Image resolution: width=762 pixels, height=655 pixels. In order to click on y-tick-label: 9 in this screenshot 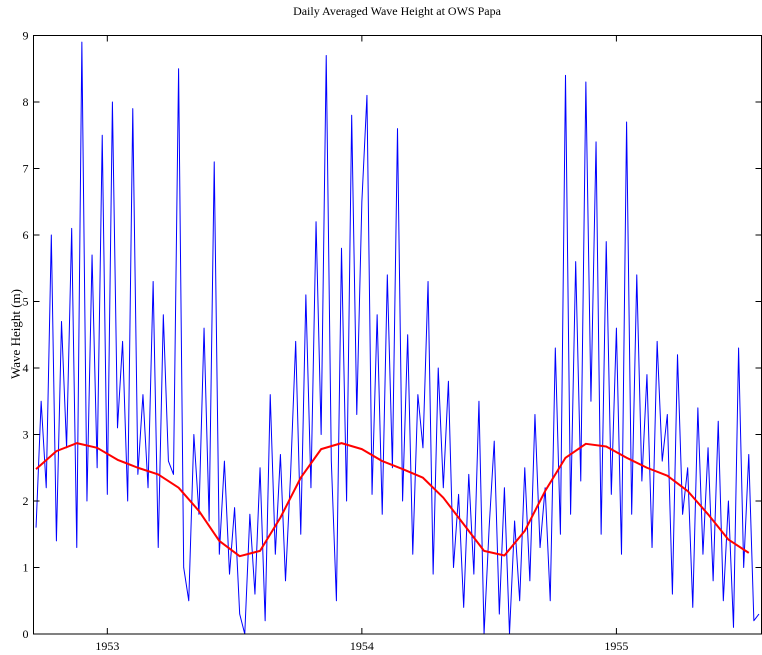, I will do `click(26, 36)`.